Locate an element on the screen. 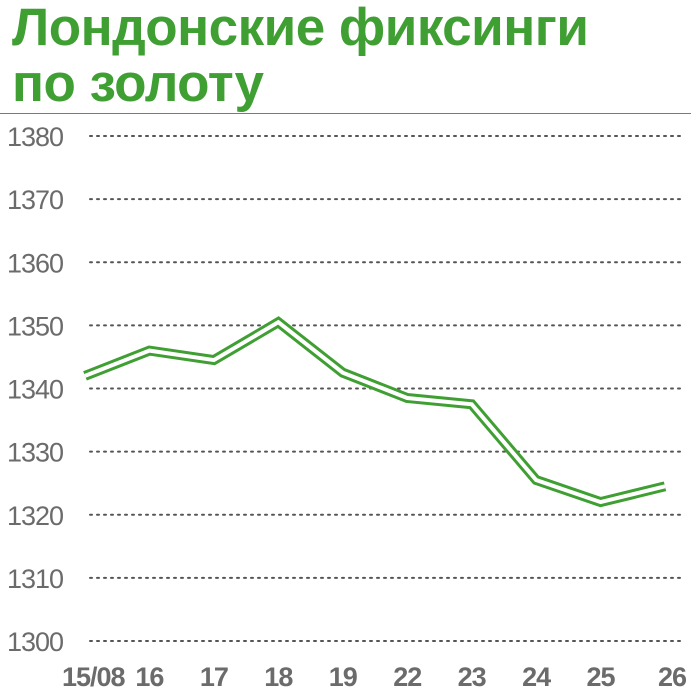  x-tick-label: 16 is located at coordinates (149, 677).